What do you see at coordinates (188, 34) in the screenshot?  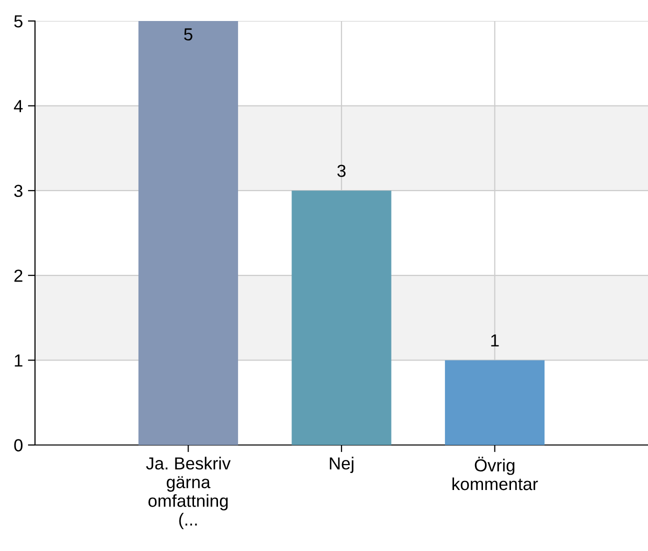 I see `data-label: 5` at bounding box center [188, 34].